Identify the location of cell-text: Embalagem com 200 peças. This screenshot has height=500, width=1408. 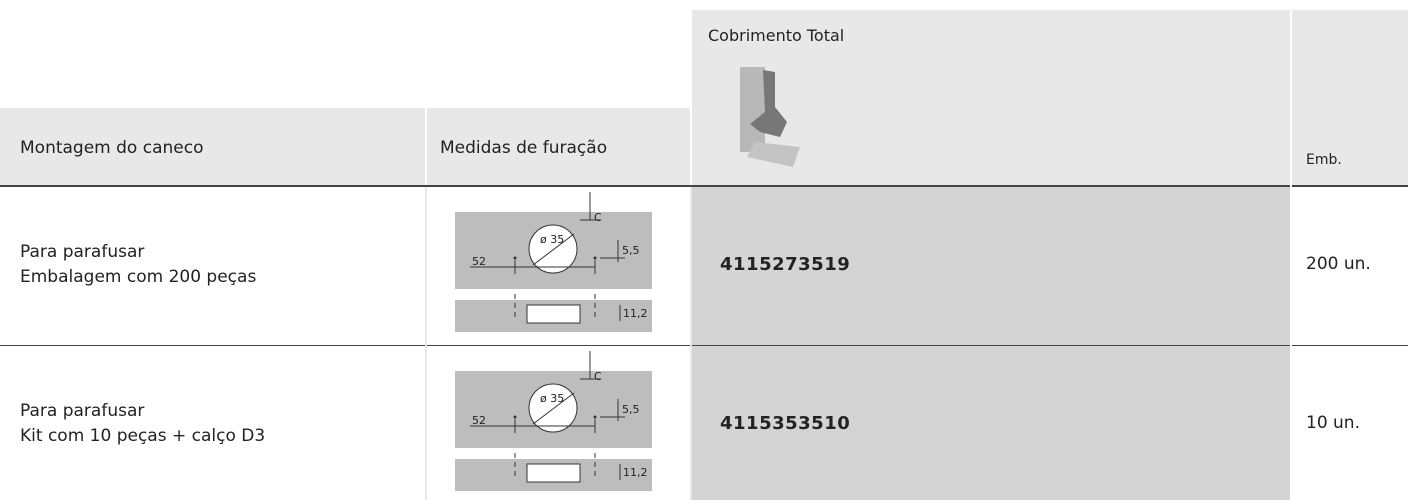
(138, 277).